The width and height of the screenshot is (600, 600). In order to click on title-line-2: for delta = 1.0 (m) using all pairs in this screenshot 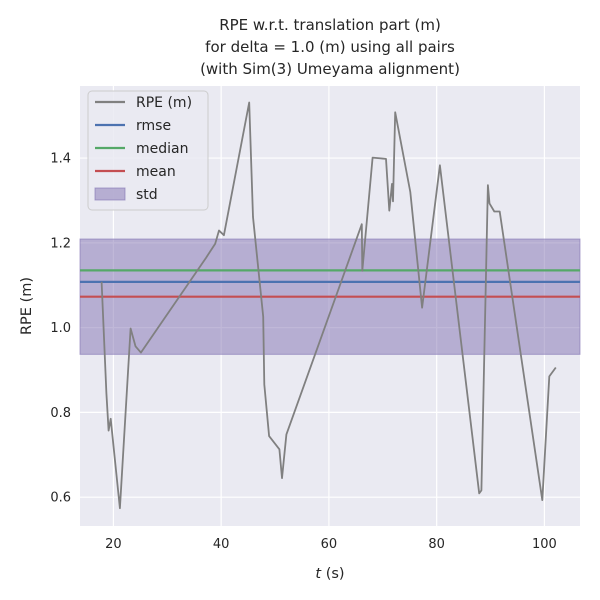, I will do `click(330, 47)`.